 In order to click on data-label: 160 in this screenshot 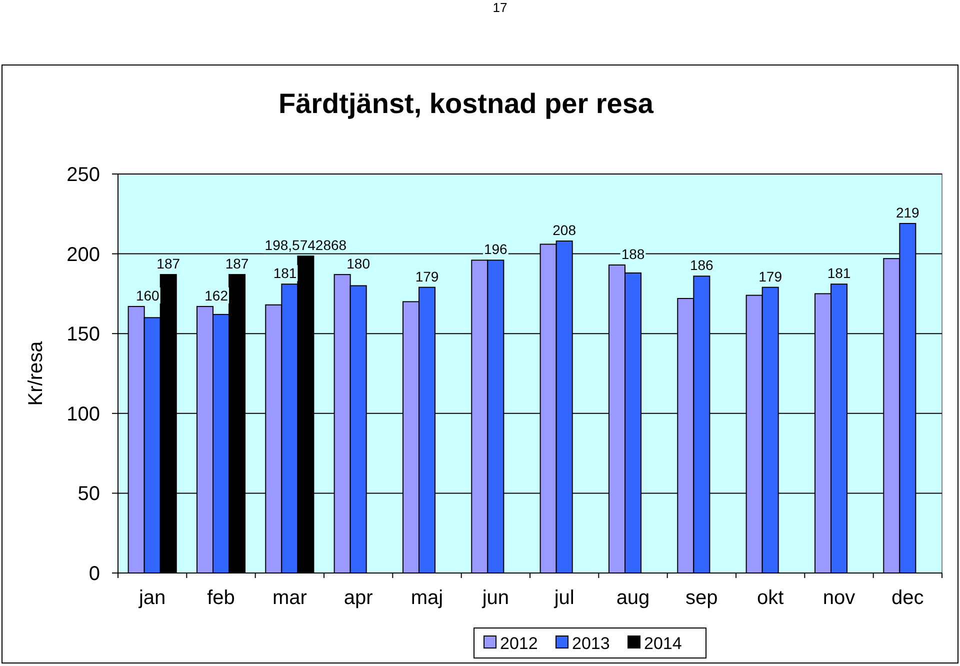, I will do `click(148, 295)`.